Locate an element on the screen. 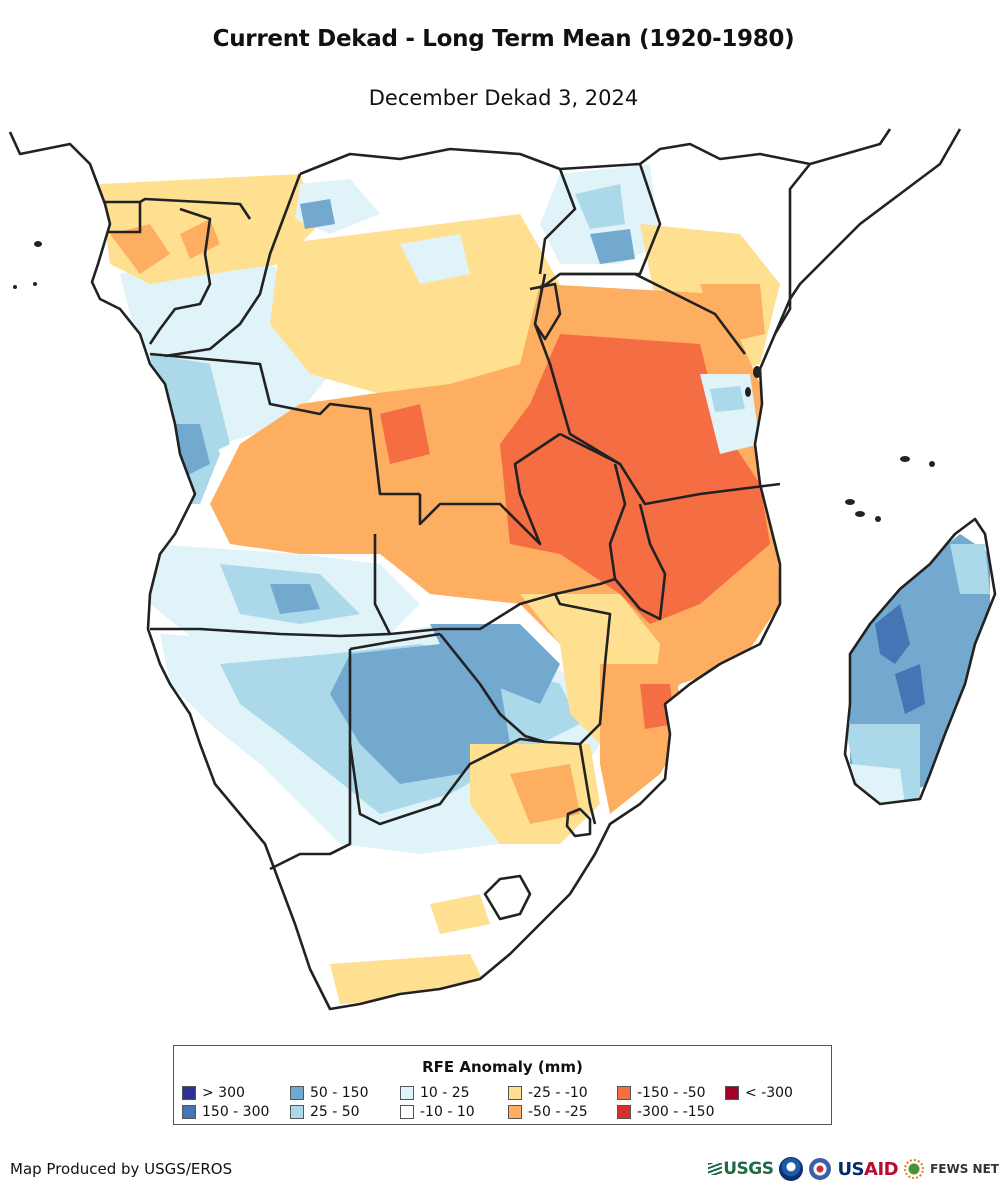  legend-item: 25 - 50 is located at coordinates (325, 1112).